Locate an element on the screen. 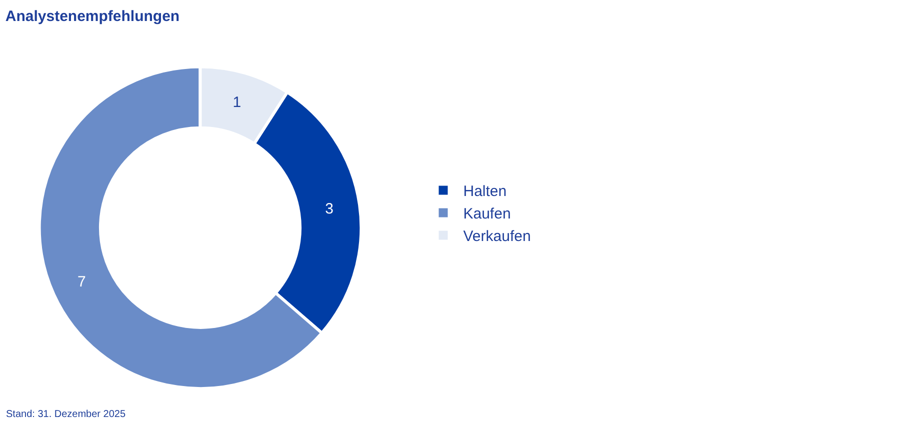 The image size is (900, 424). legend-label: Verkaufen is located at coordinates (497, 237).